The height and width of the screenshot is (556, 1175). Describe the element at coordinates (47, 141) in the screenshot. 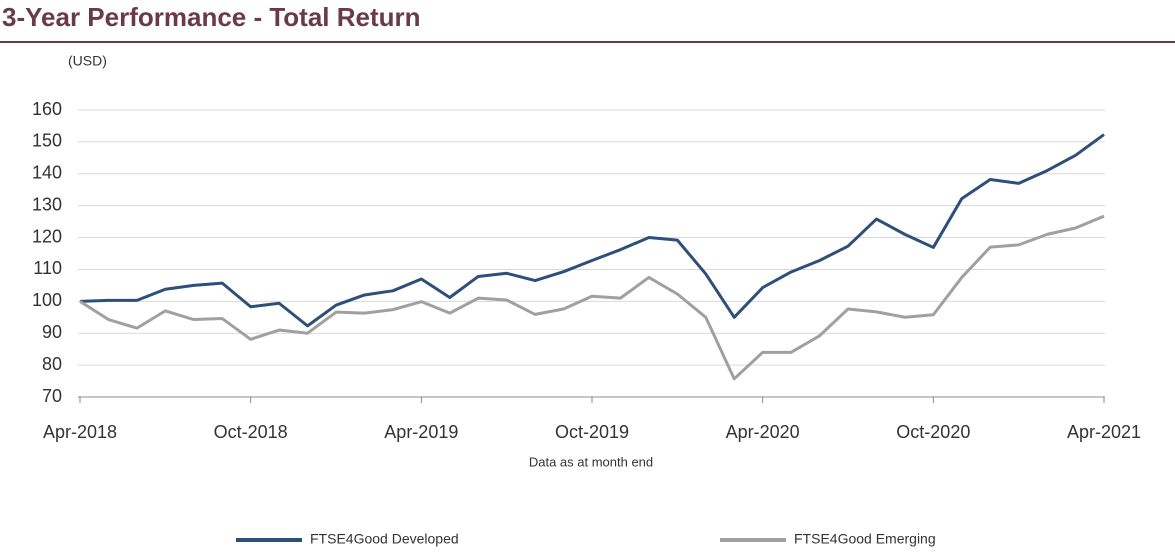

I see `y-tick-label: 150` at that location.